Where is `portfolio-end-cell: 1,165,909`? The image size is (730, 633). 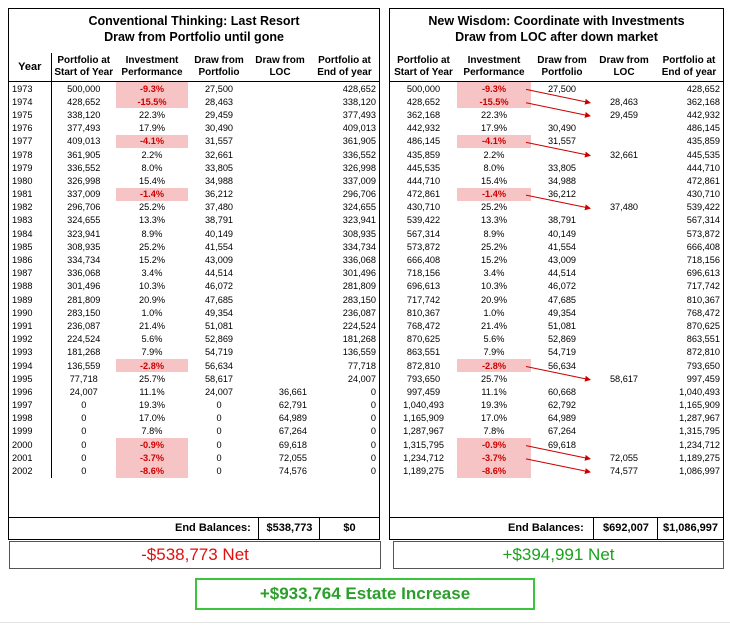
portfolio-end-cell: 1,165,909 is located at coordinates (699, 405).